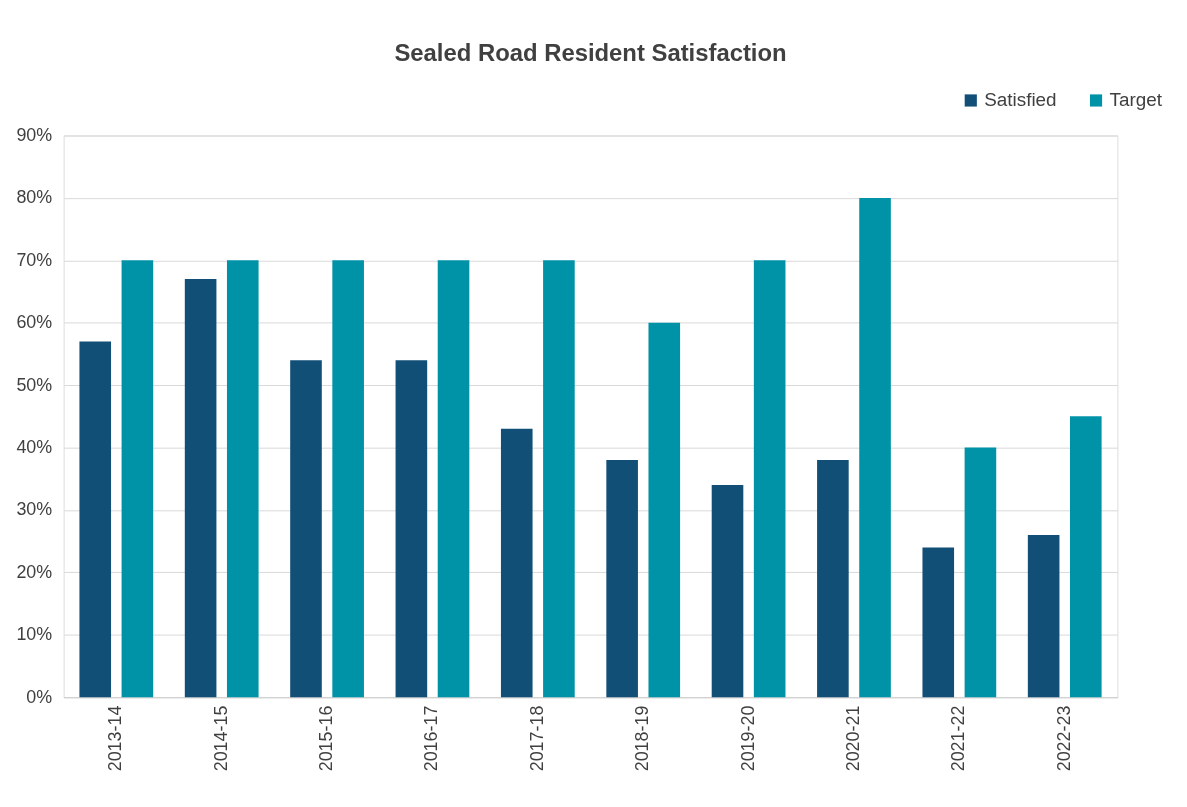 This screenshot has width=1187, height=807. I want to click on x-tick-label: 2017-18, so click(536, 738).